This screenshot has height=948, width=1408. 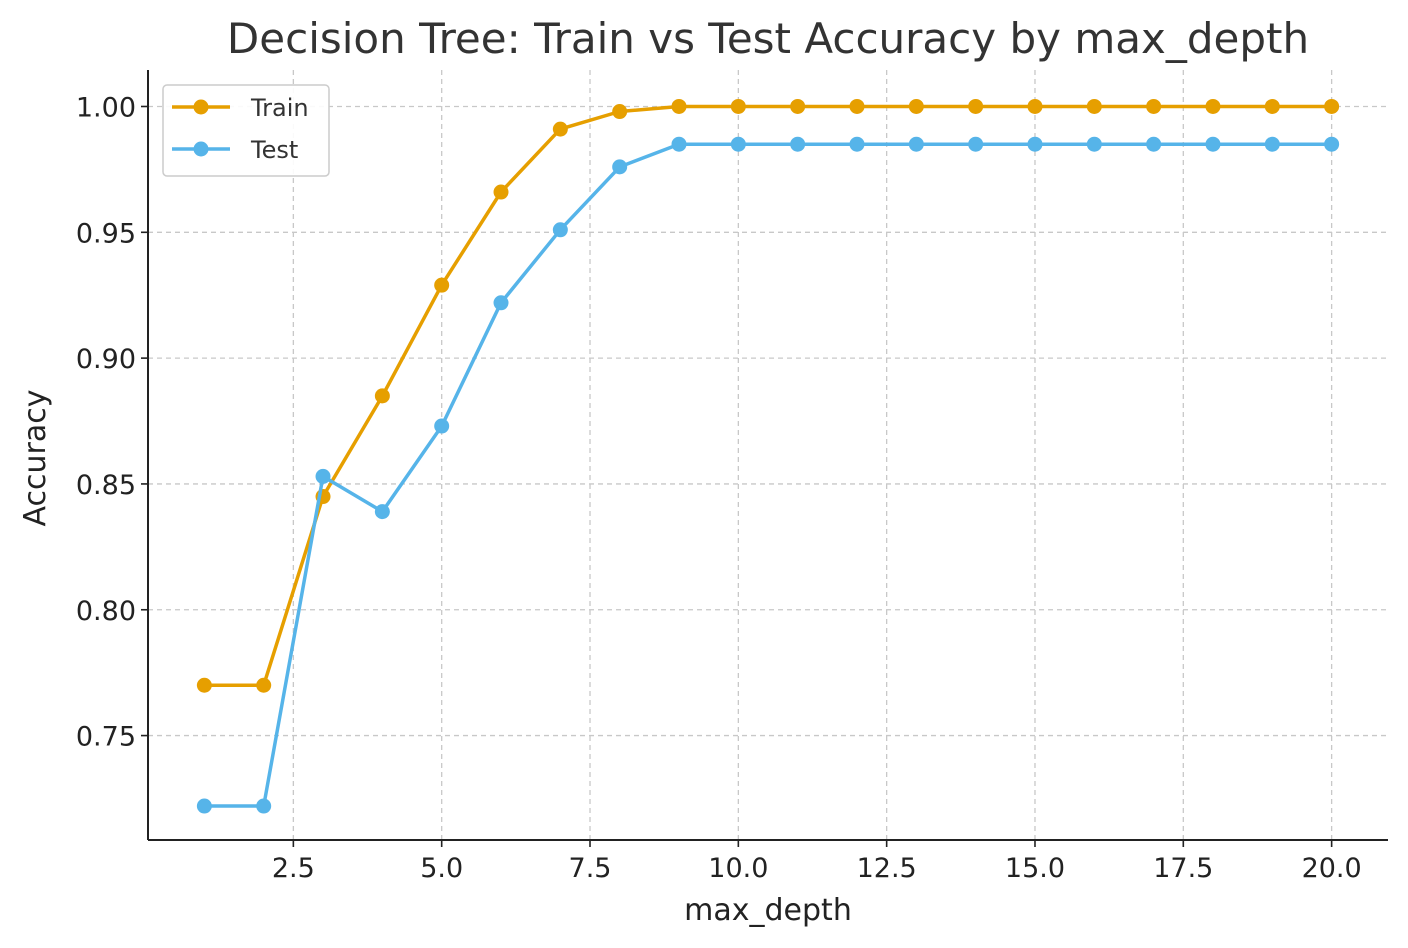 I want to click on legend-label-test: Test, so click(x=274, y=150).